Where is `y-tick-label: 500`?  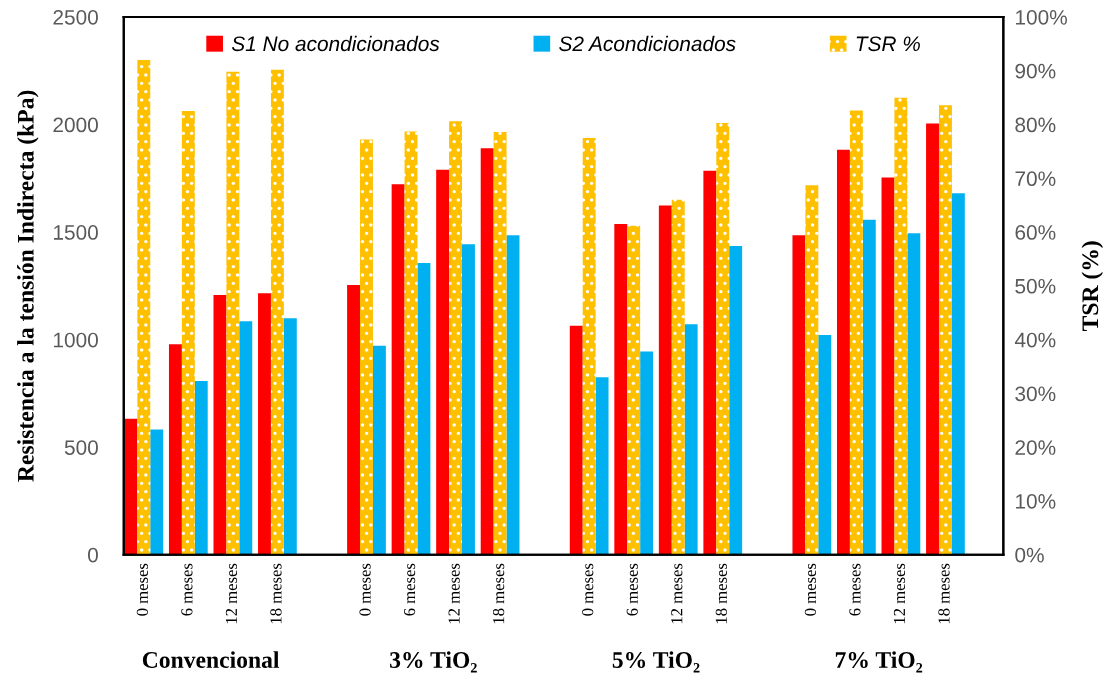
y-tick-label: 500 is located at coordinates (81, 447).